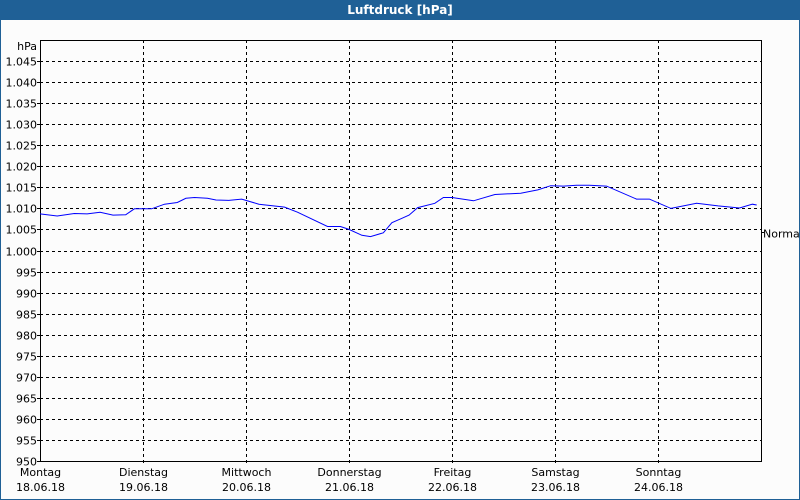 This screenshot has height=500, width=800. Describe the element at coordinates (26, 315) in the screenshot. I see `y-tick-label: 985` at that location.